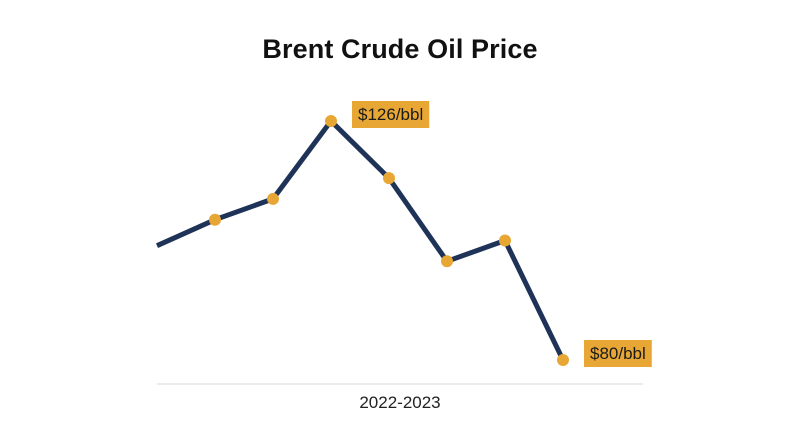  Describe the element at coordinates (400, 49) in the screenshot. I see `chart-title: Brent Crude Oil Price` at that location.